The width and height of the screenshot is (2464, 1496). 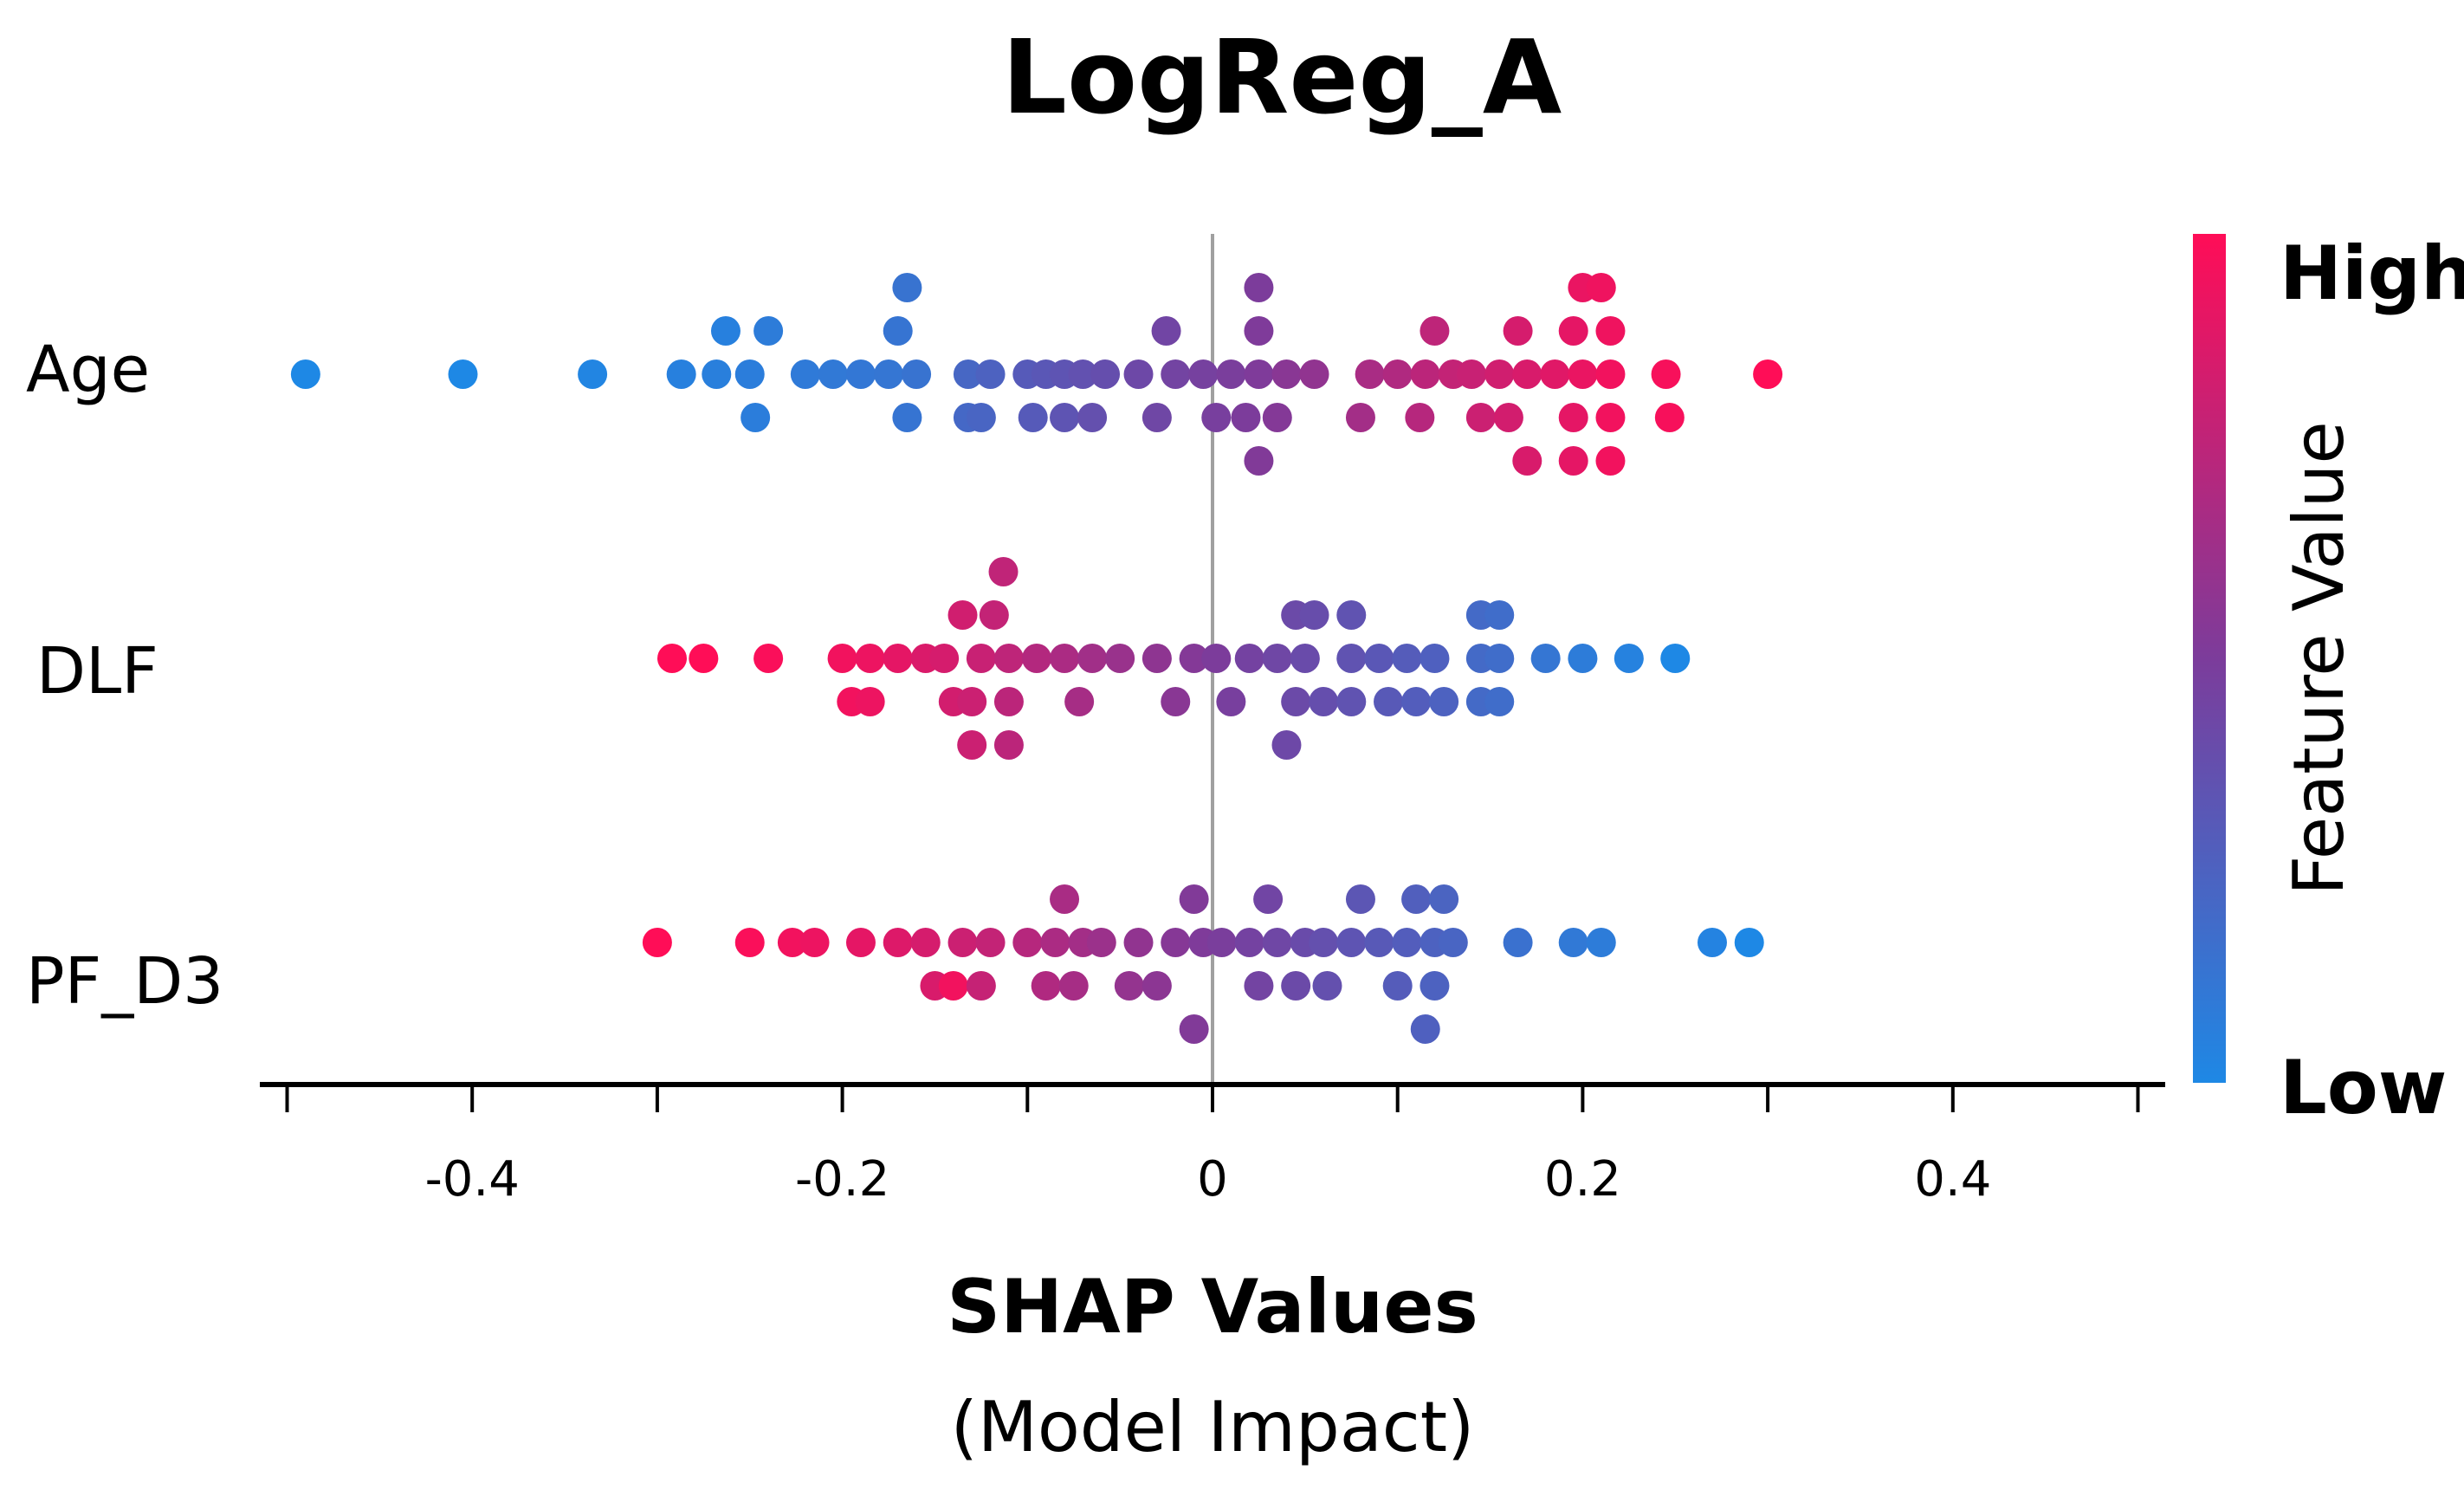 I want to click on x-ticks: -0.4 -0.2 0 0.2 0.4, so click(x=1213, y=1146).